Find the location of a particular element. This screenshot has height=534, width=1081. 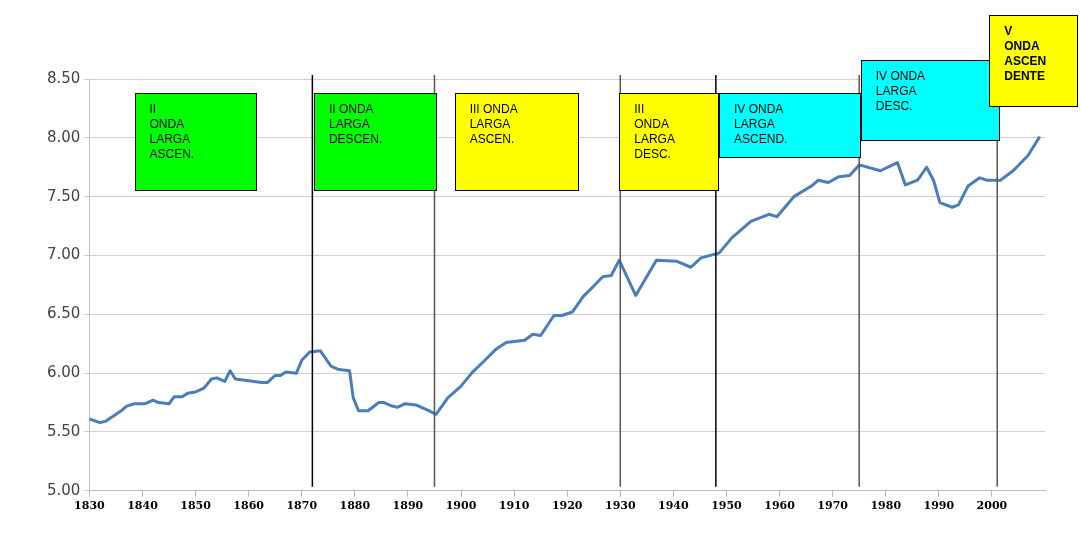

text-box: III ONDA LARGA DESC. is located at coordinates (669, 142).